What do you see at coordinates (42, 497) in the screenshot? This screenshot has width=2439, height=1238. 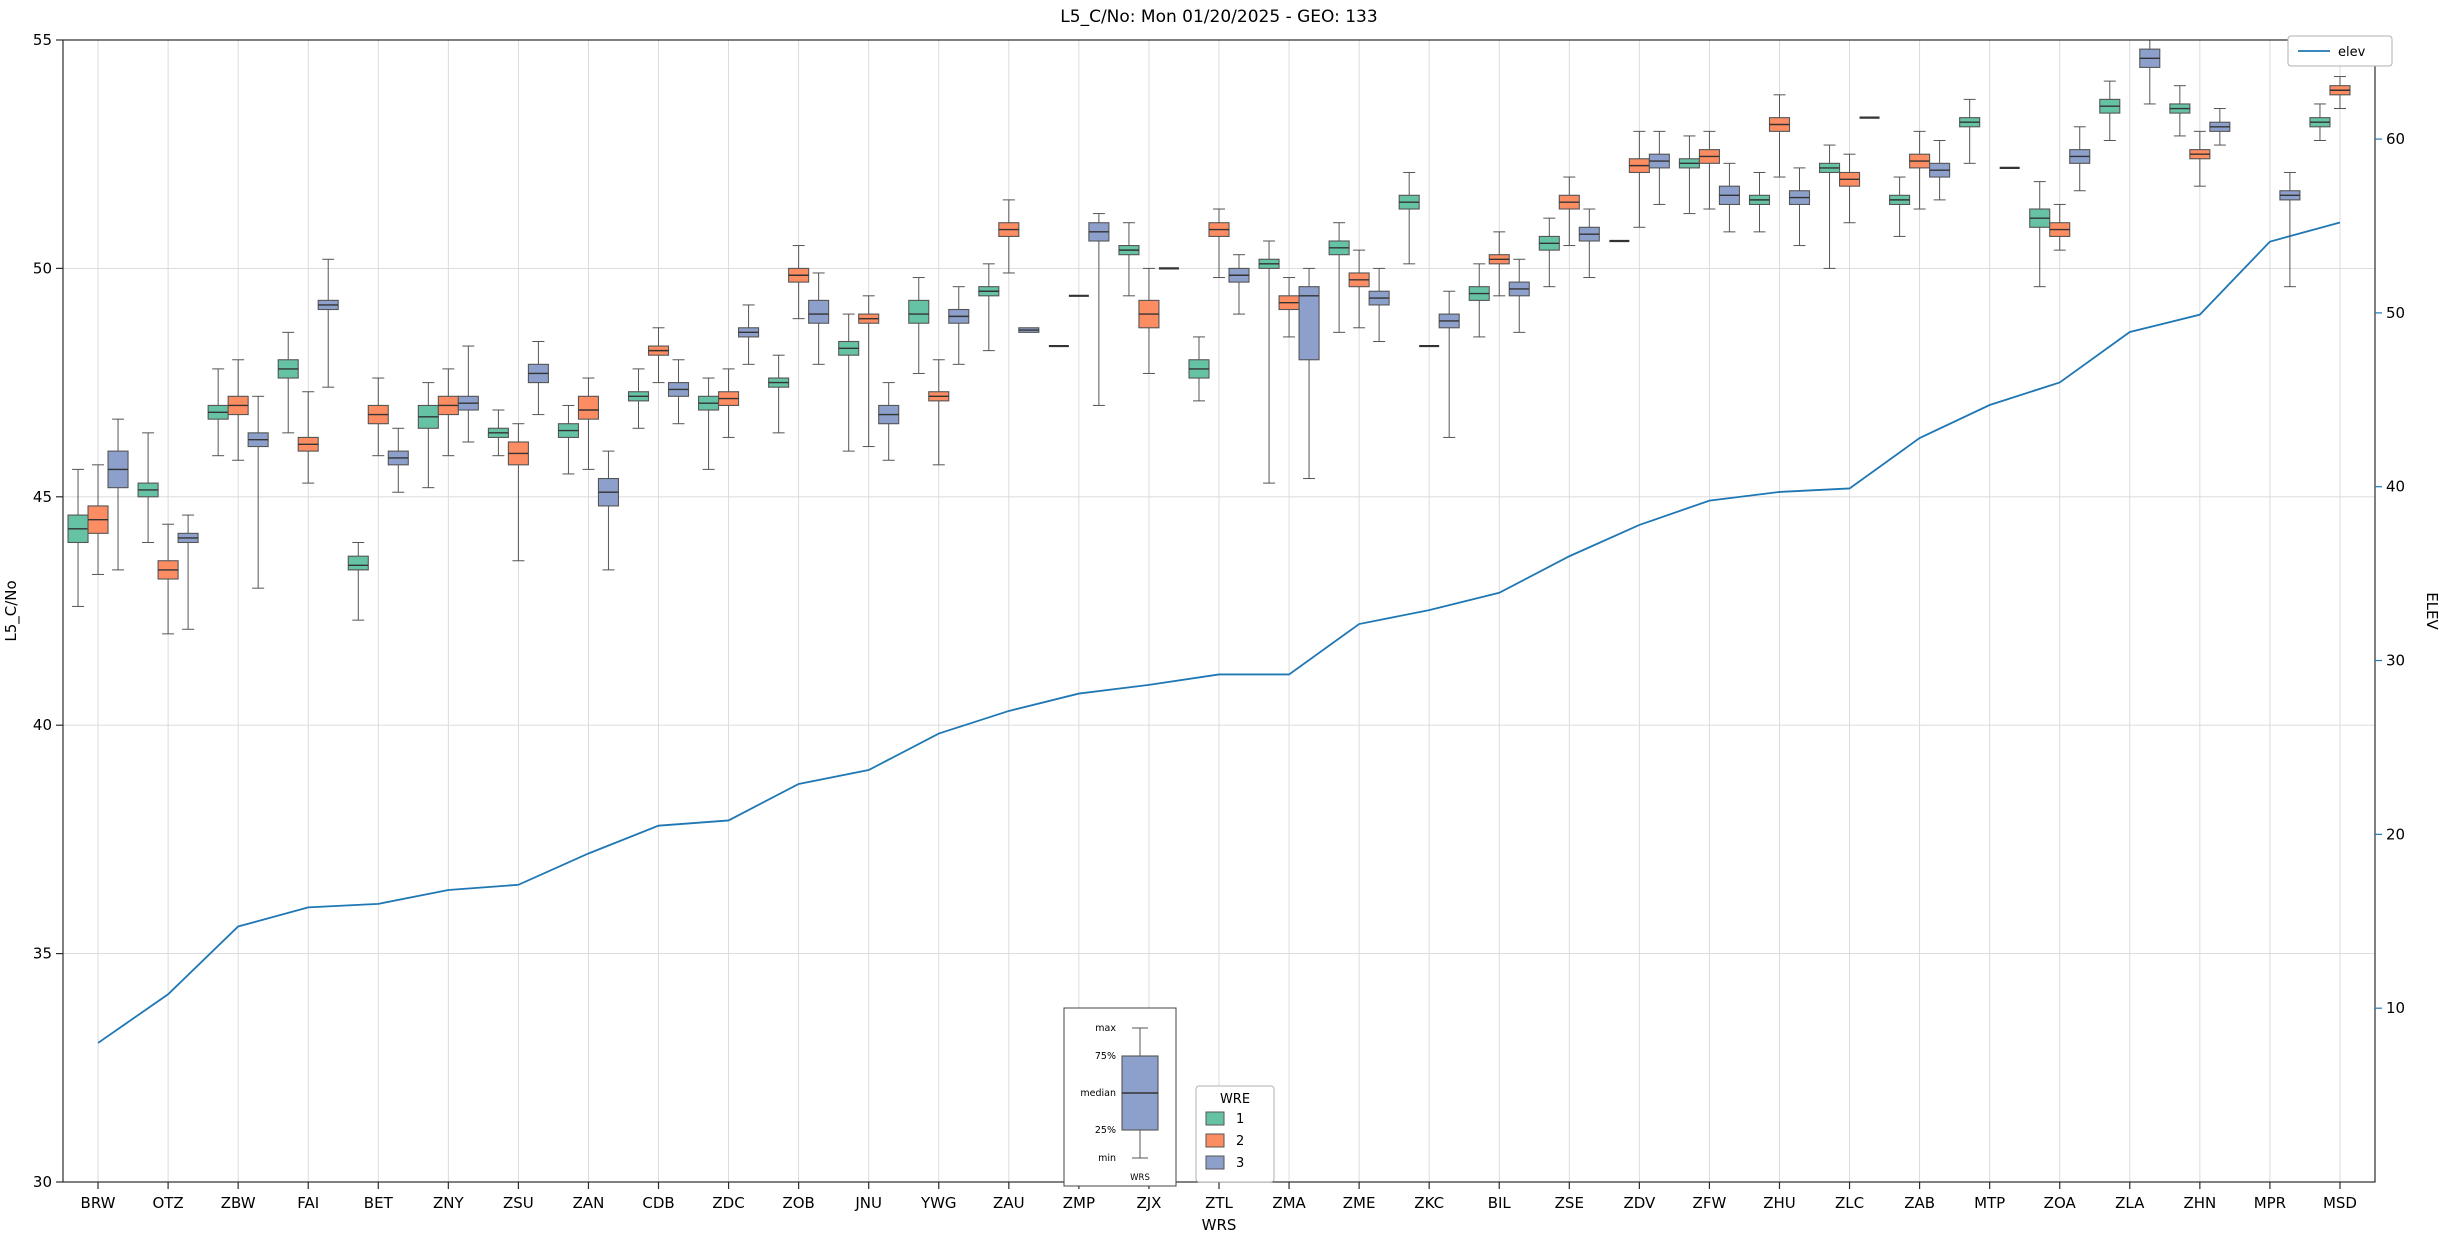 I see `y-tick-label-left: 45` at bounding box center [42, 497].